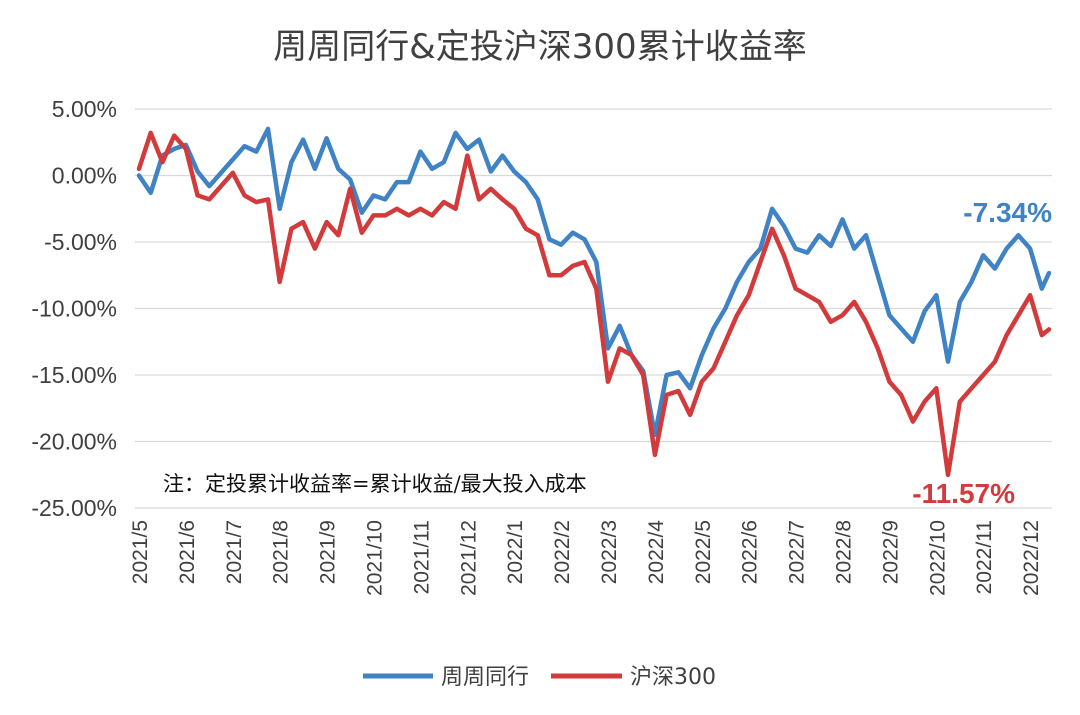 The height and width of the screenshot is (715, 1080). I want to click on x-tick-label: 2022/9, so click(890, 552).